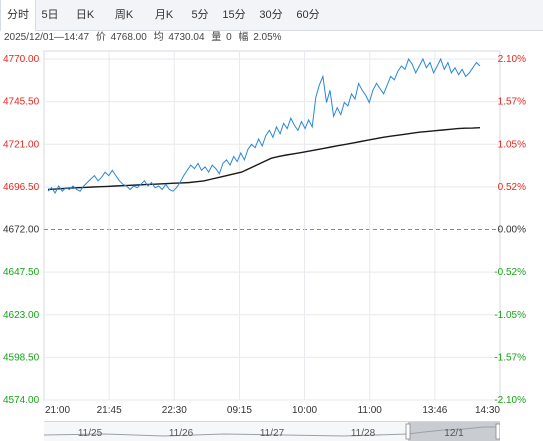 Image resolution: width=543 pixels, height=441 pixels. Describe the element at coordinates (18, 15) in the screenshot. I see `tab-0: 分时` at that location.